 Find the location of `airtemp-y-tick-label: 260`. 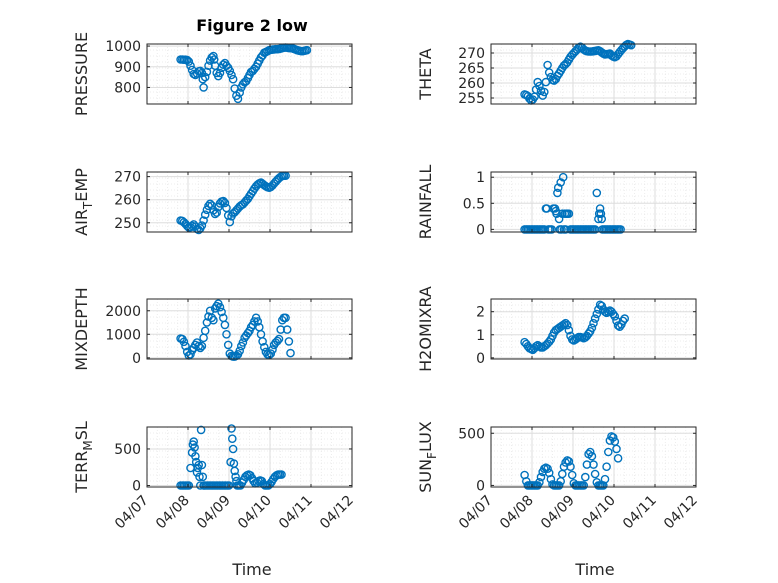

airtemp-y-tick-label: 260 is located at coordinates (127, 201).